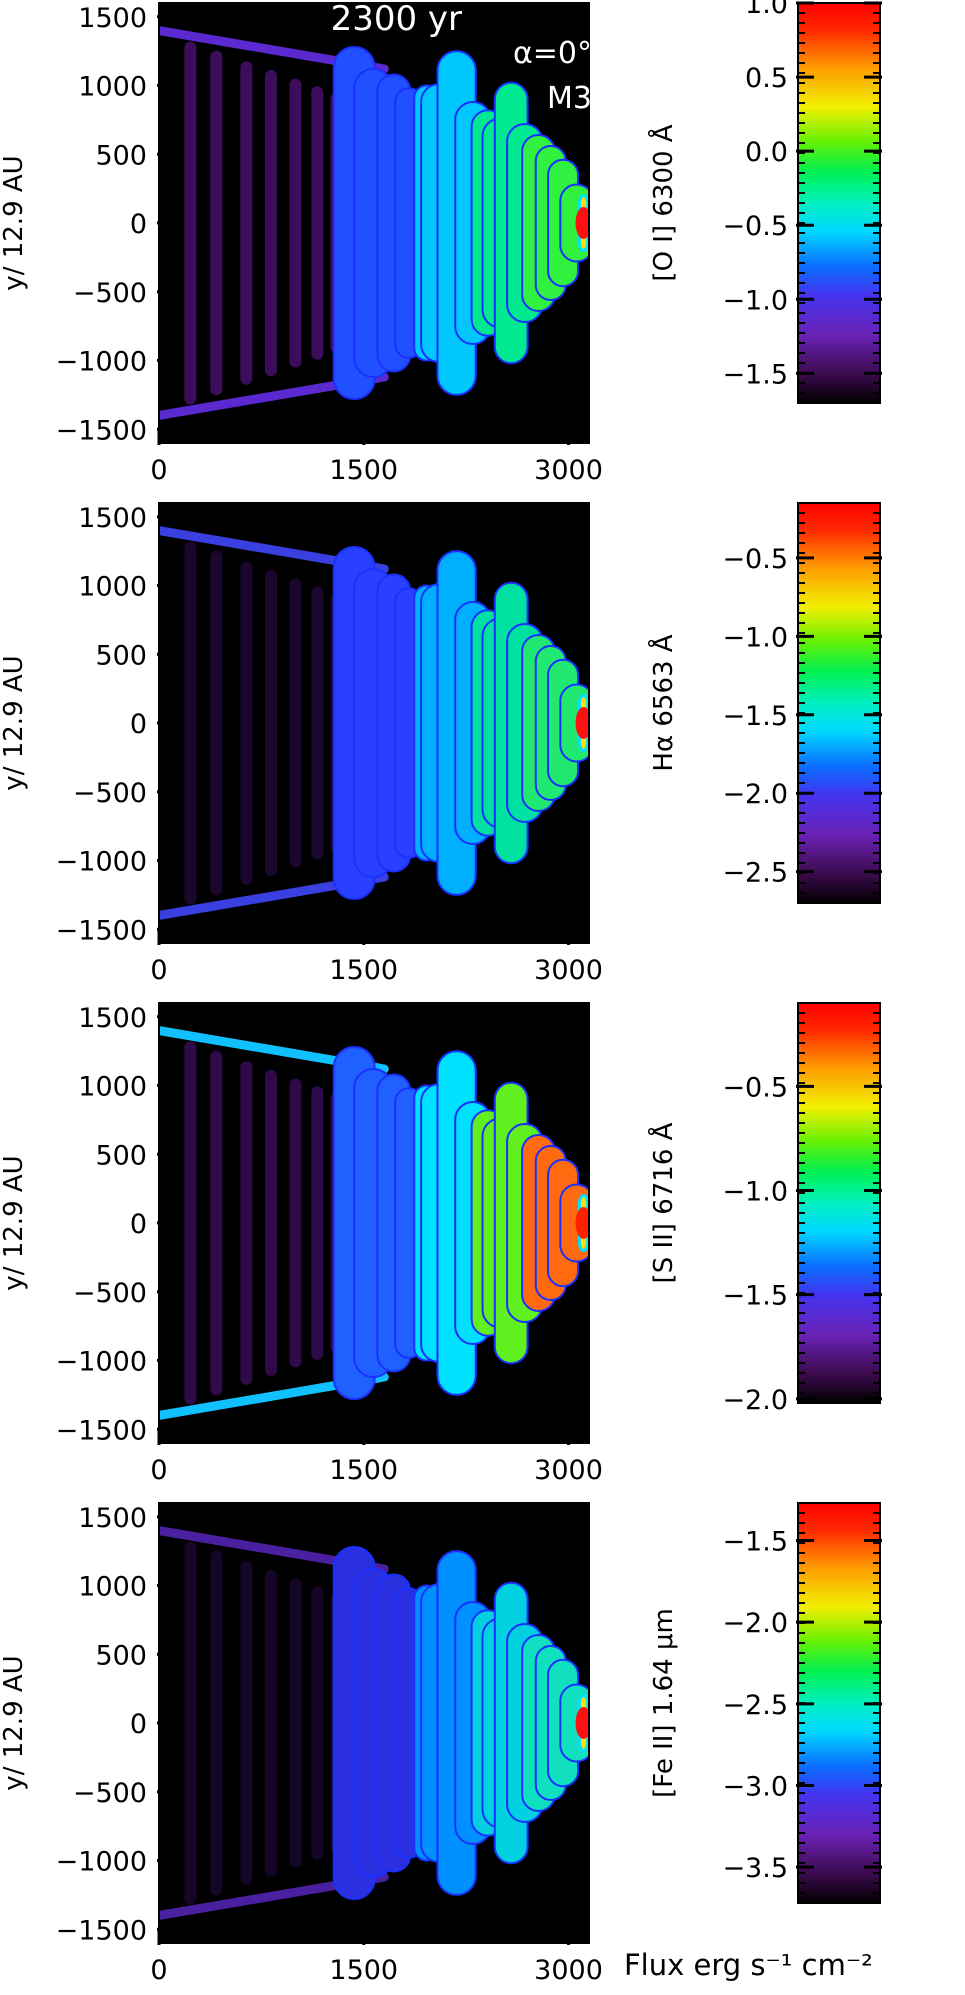  I want to click on colorbar-tick-label: −3.5, so click(755, 1868).